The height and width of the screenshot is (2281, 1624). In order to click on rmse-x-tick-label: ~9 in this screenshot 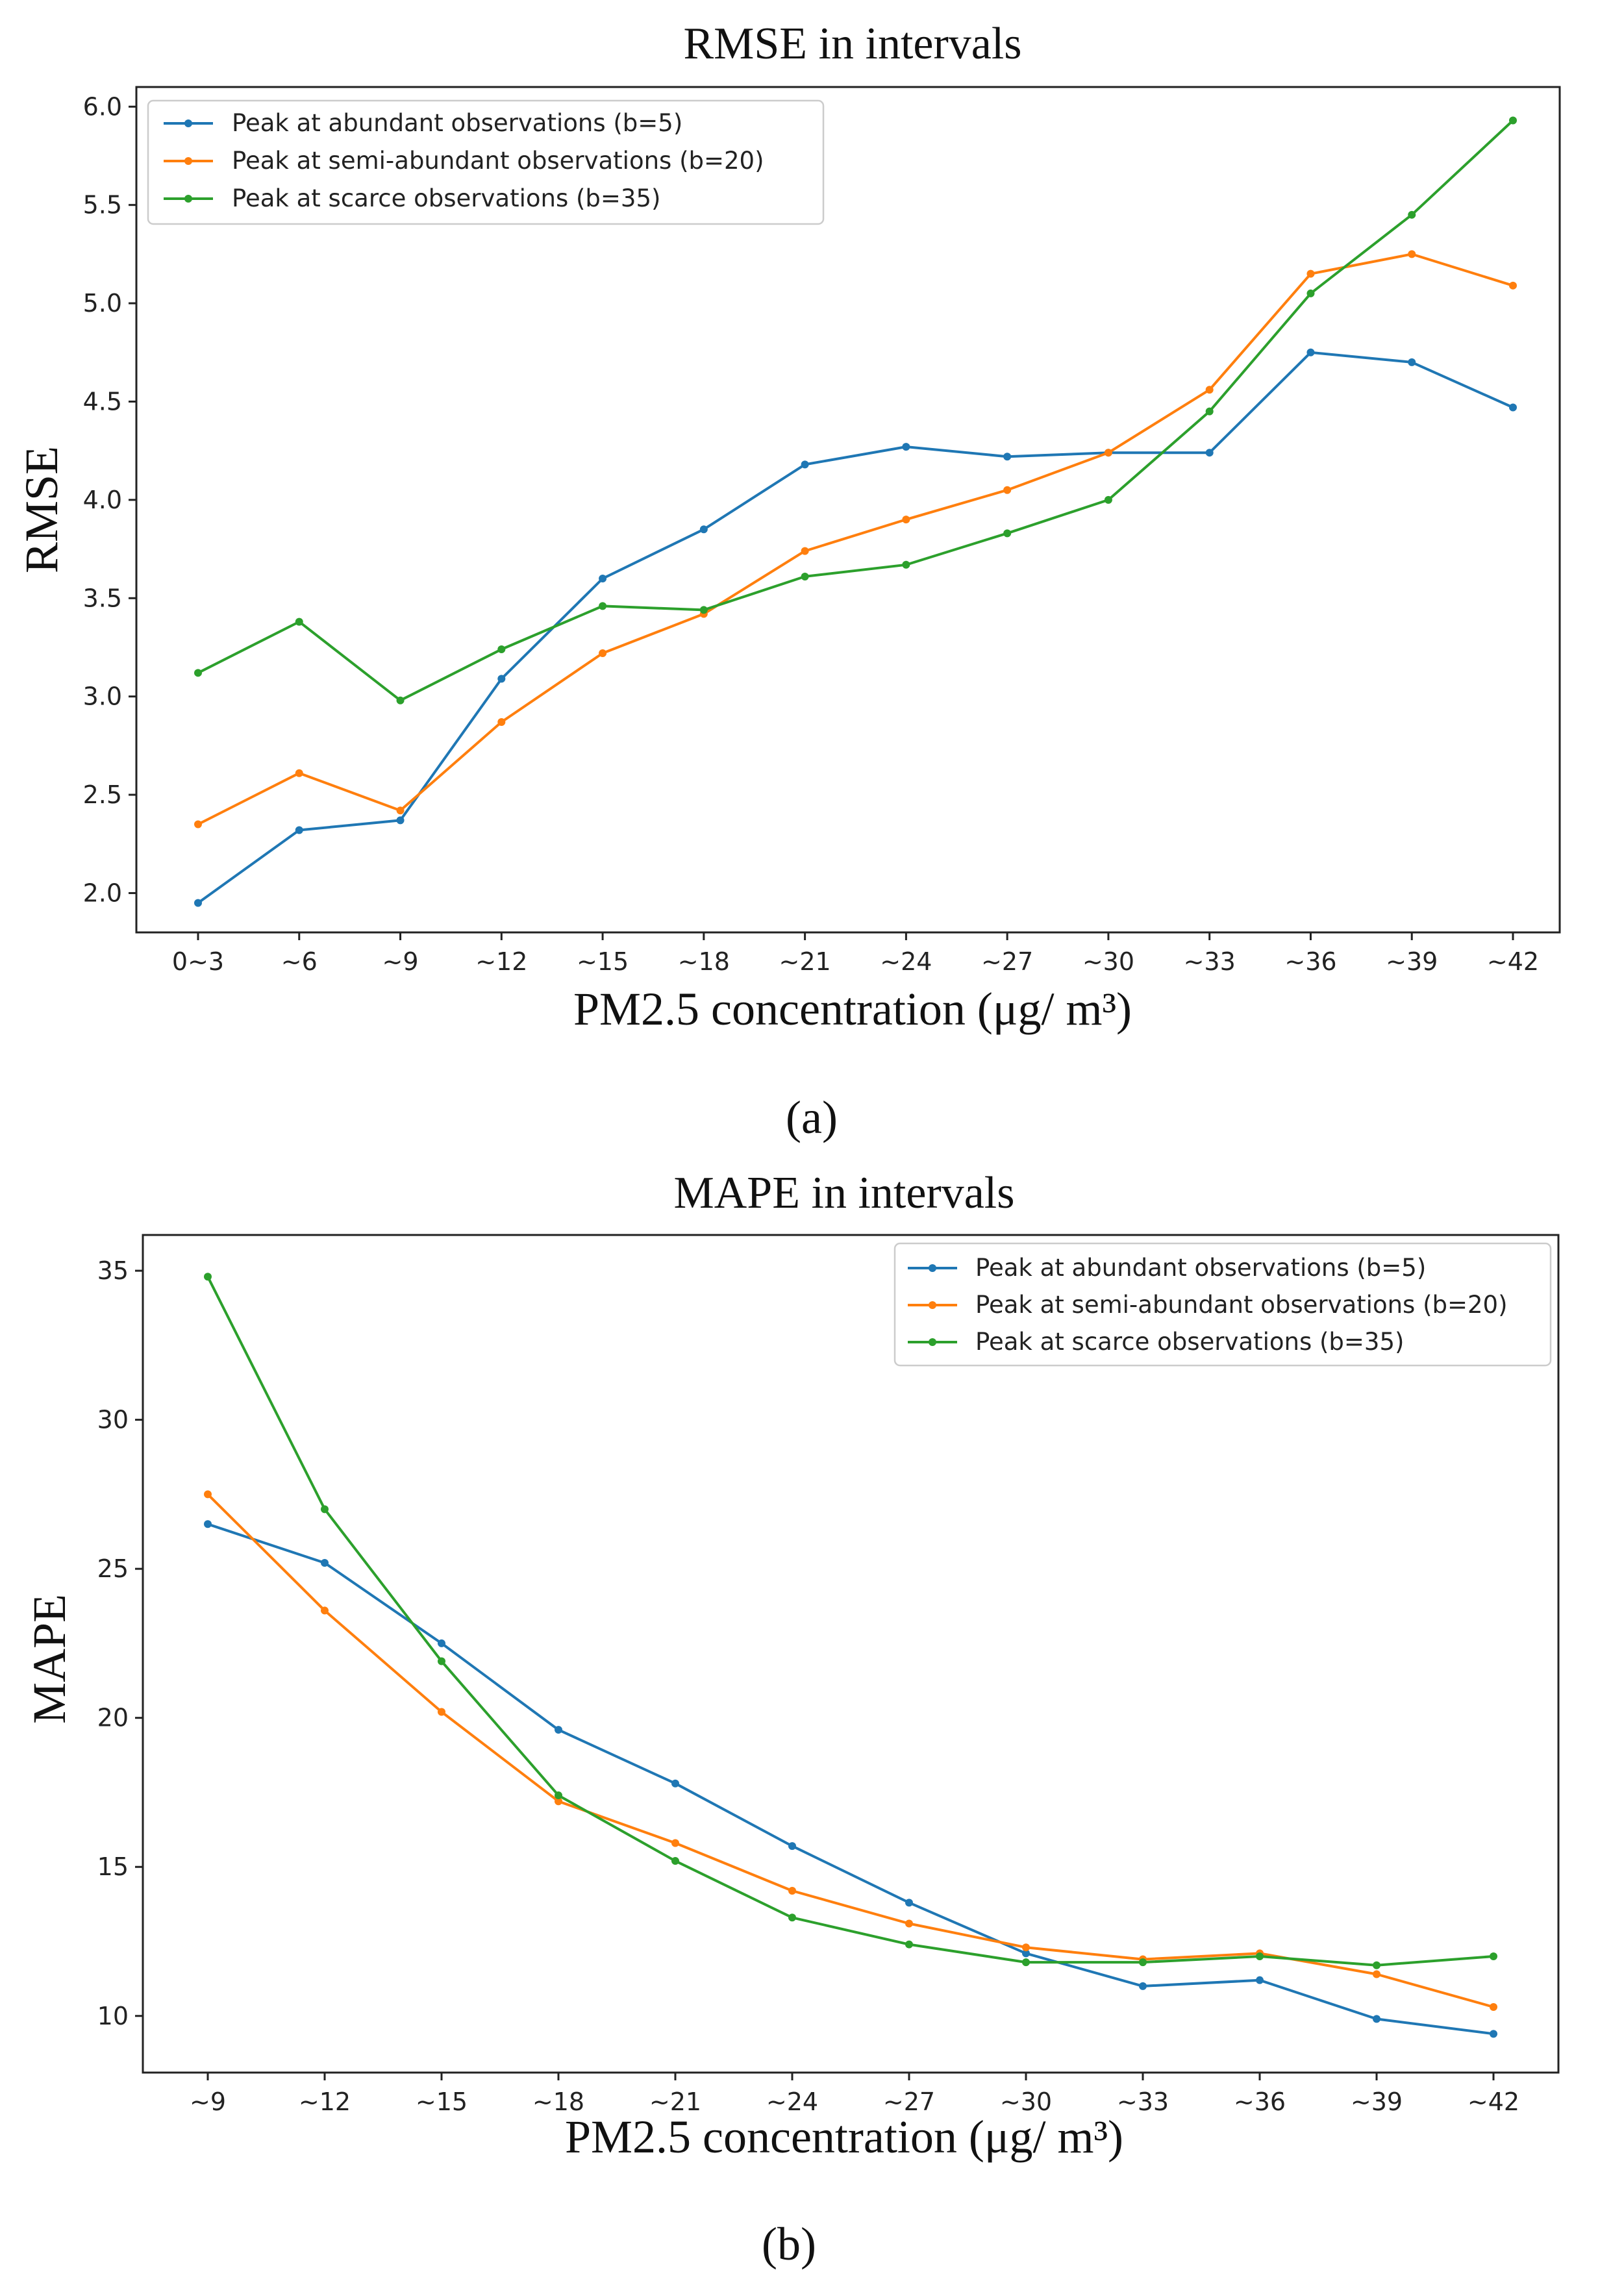, I will do `click(400, 962)`.